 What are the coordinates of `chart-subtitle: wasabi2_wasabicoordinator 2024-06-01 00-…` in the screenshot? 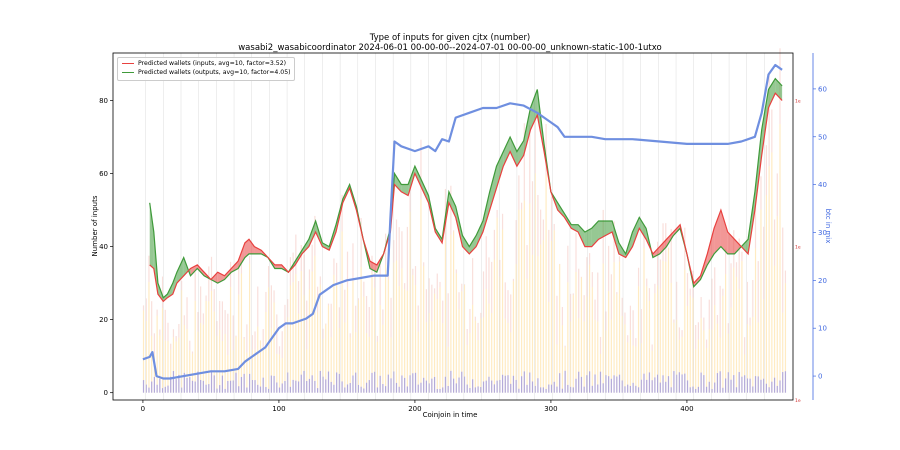 It's located at (450, 48).